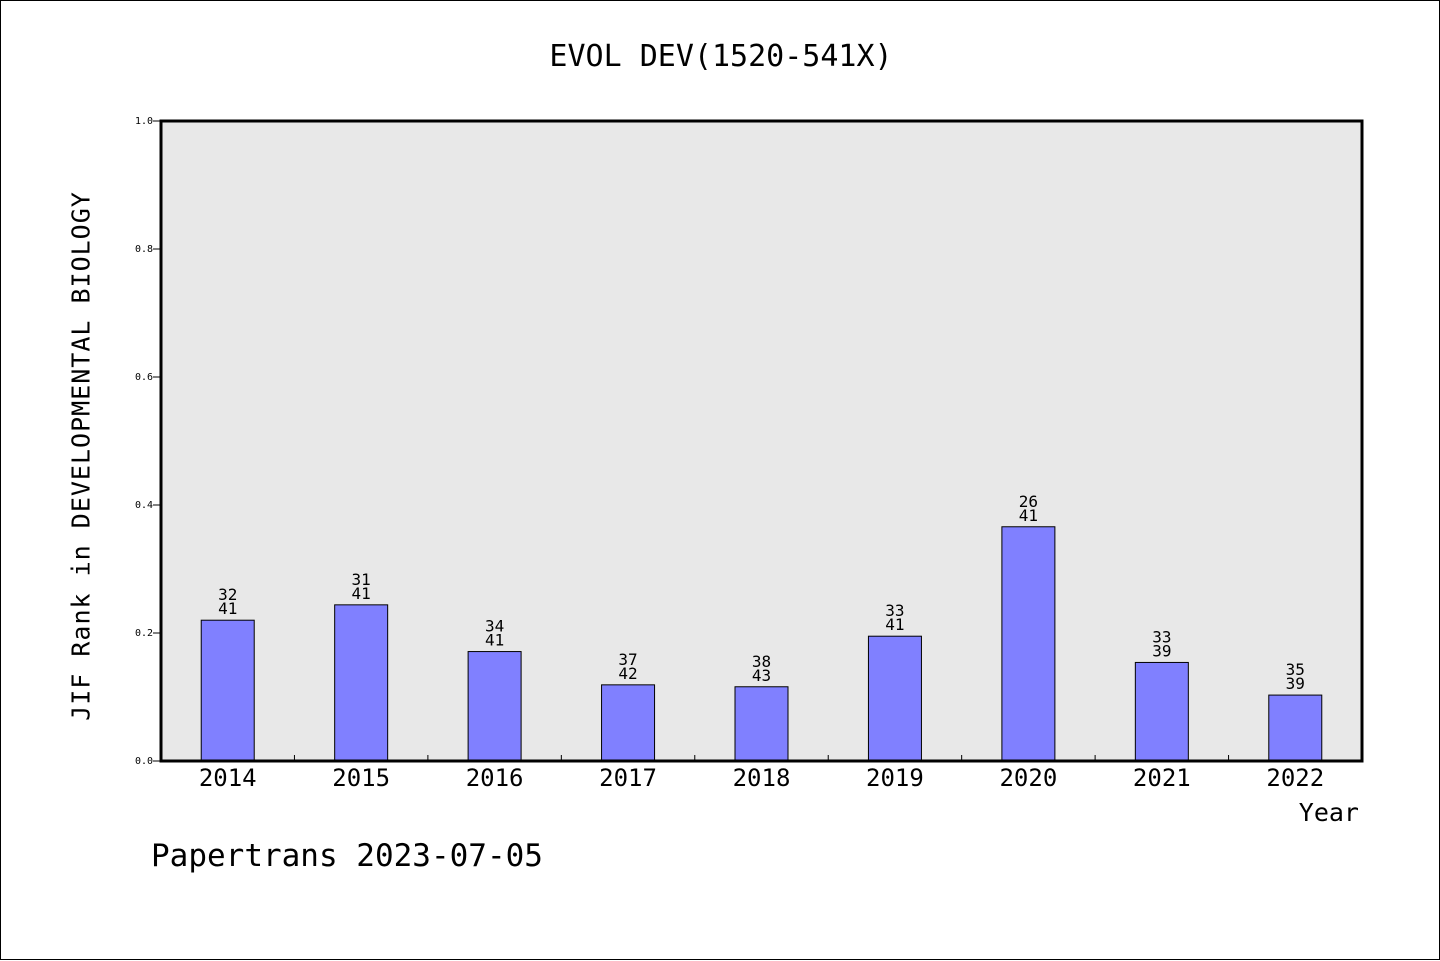 The height and width of the screenshot is (961, 1440). What do you see at coordinates (144, 121) in the screenshot?
I see `y-tick-label: 1.0` at bounding box center [144, 121].